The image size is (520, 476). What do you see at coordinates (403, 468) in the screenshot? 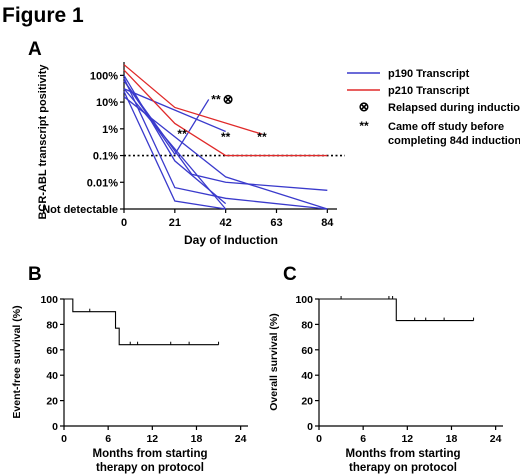
I see `panel-c-x-axis-label-line2: therapy on protocol` at bounding box center [403, 468].